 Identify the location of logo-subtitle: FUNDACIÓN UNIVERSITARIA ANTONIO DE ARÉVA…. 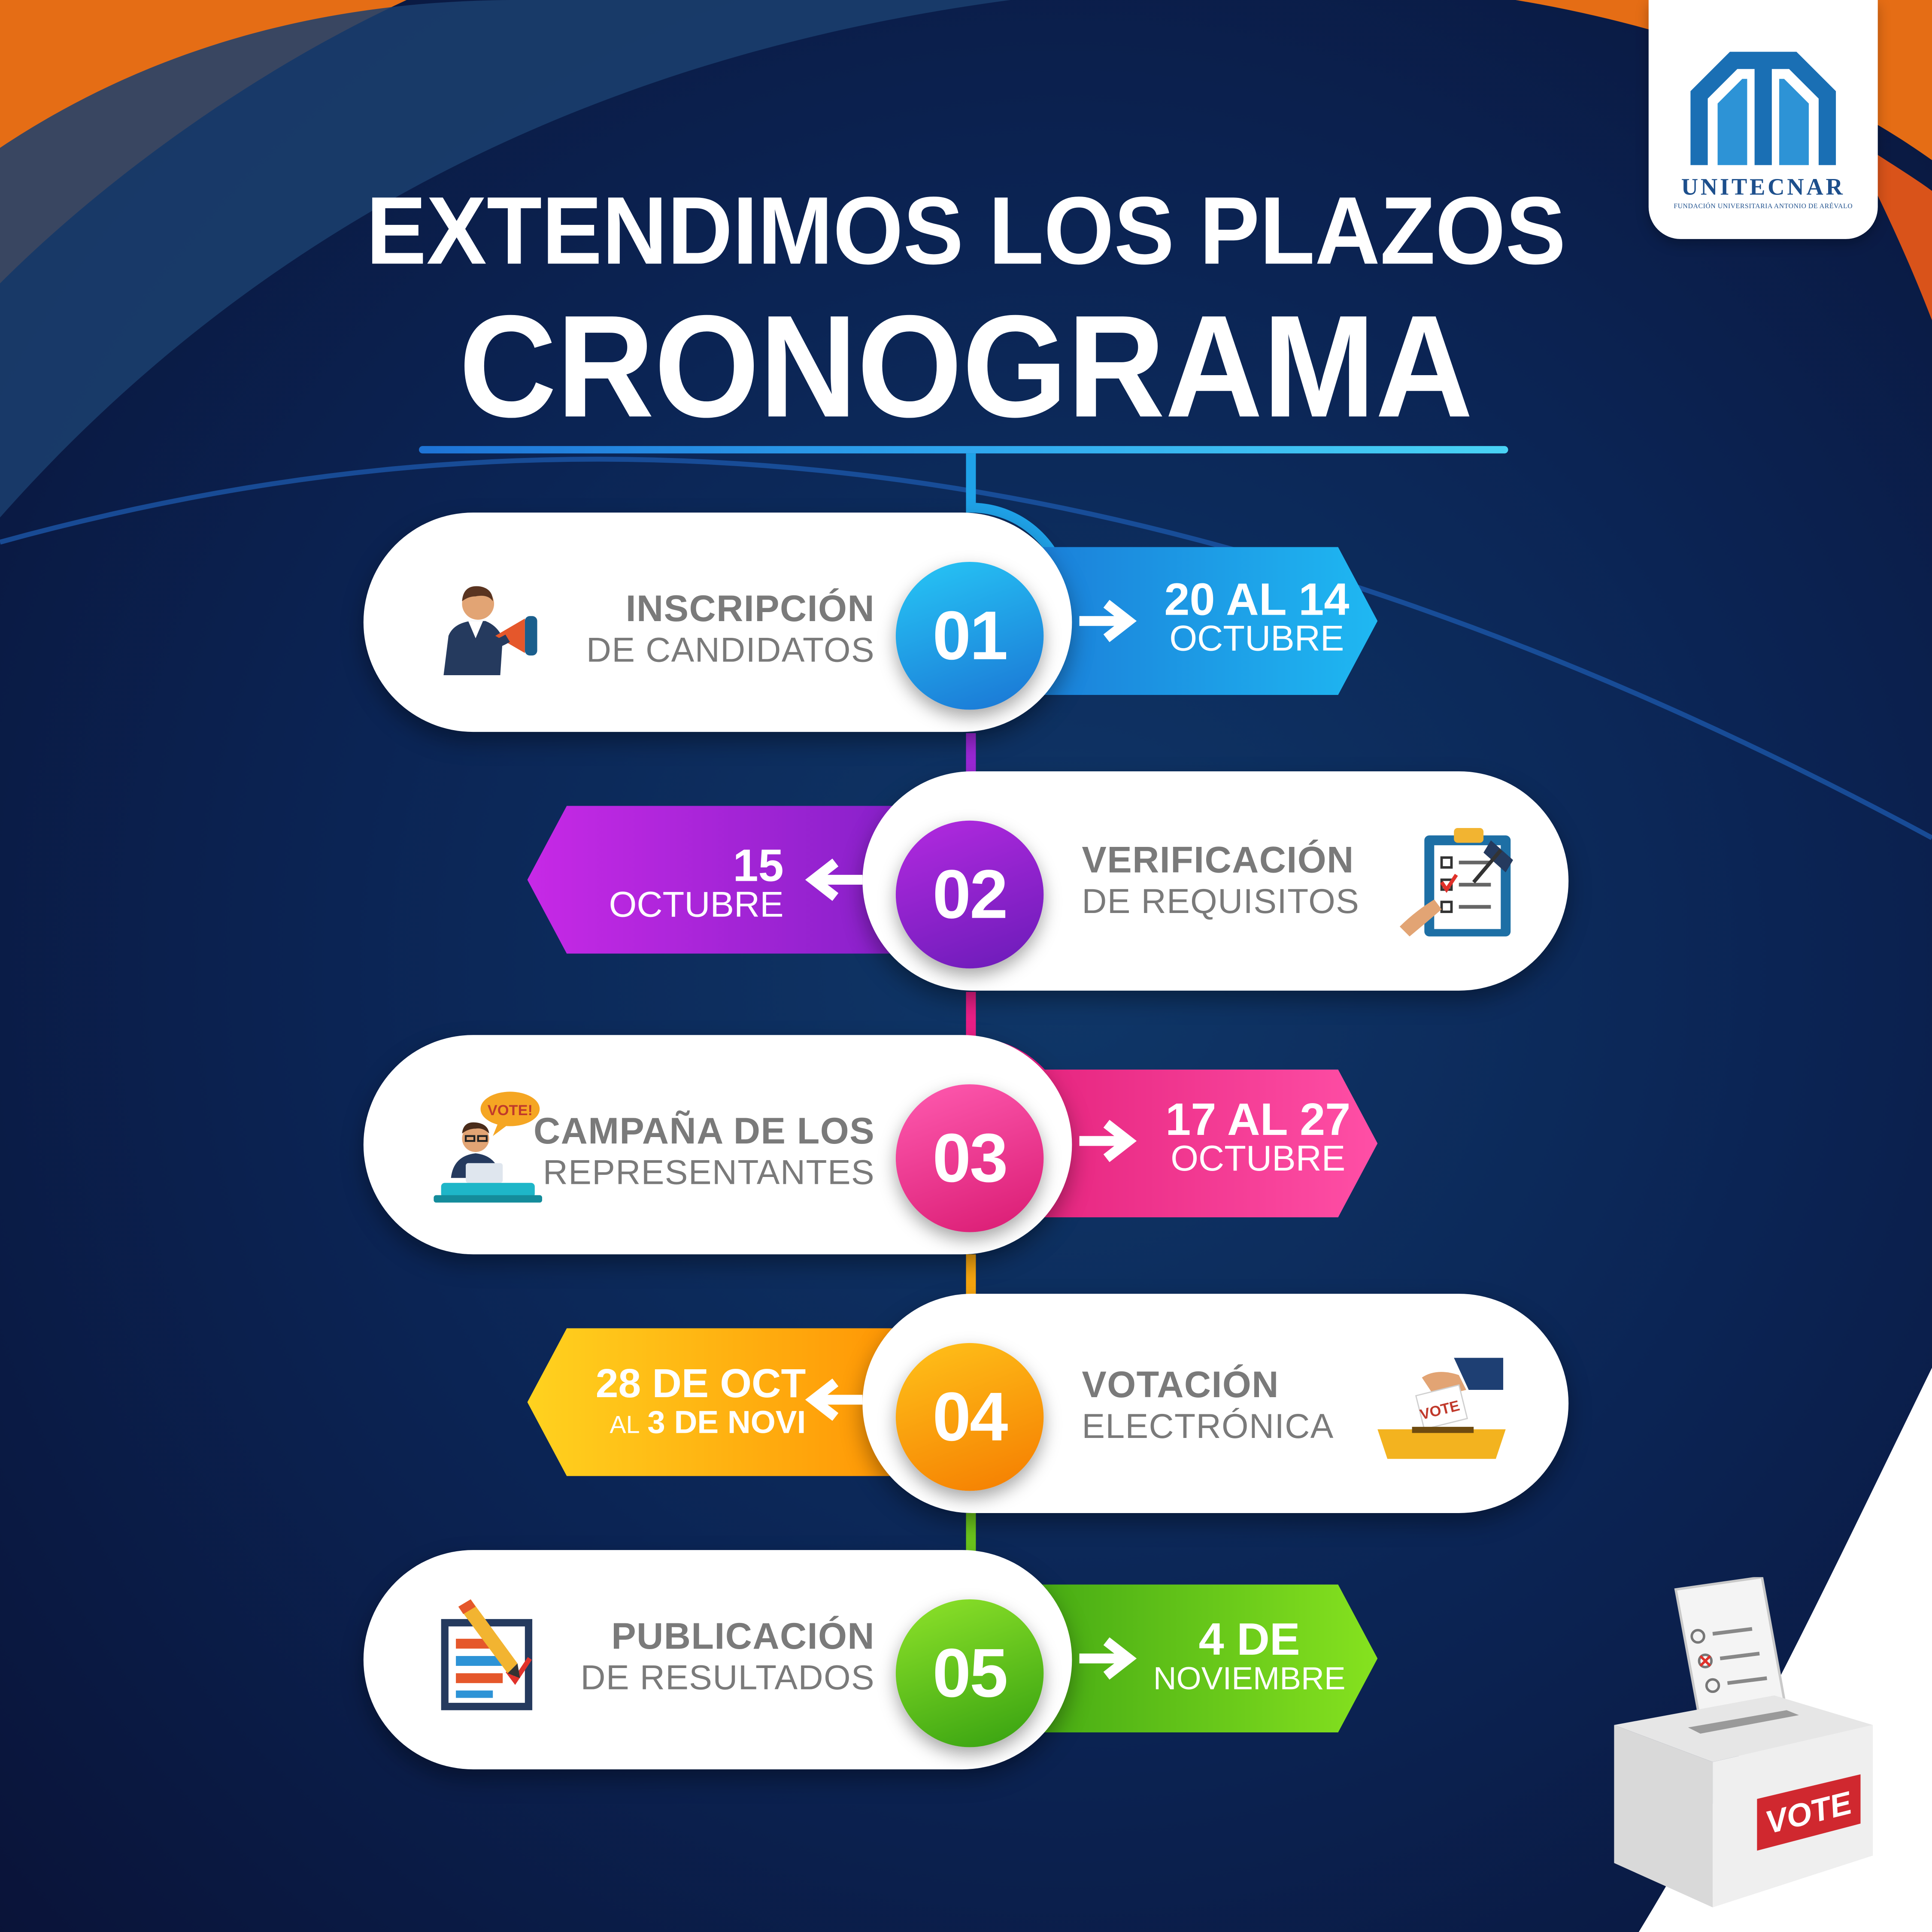
(1763, 207).